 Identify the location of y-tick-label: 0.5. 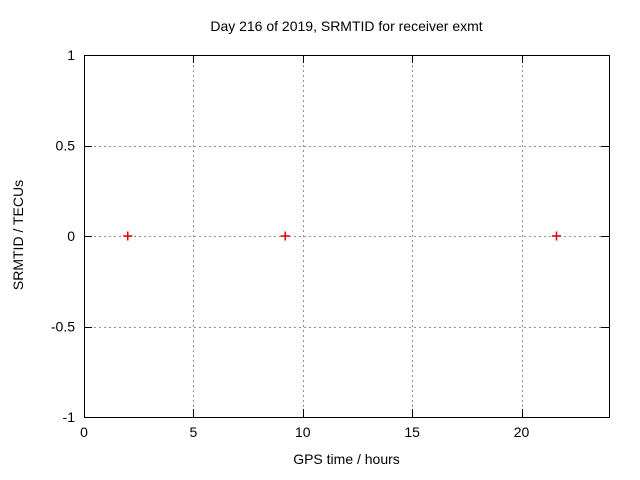
(66, 146).